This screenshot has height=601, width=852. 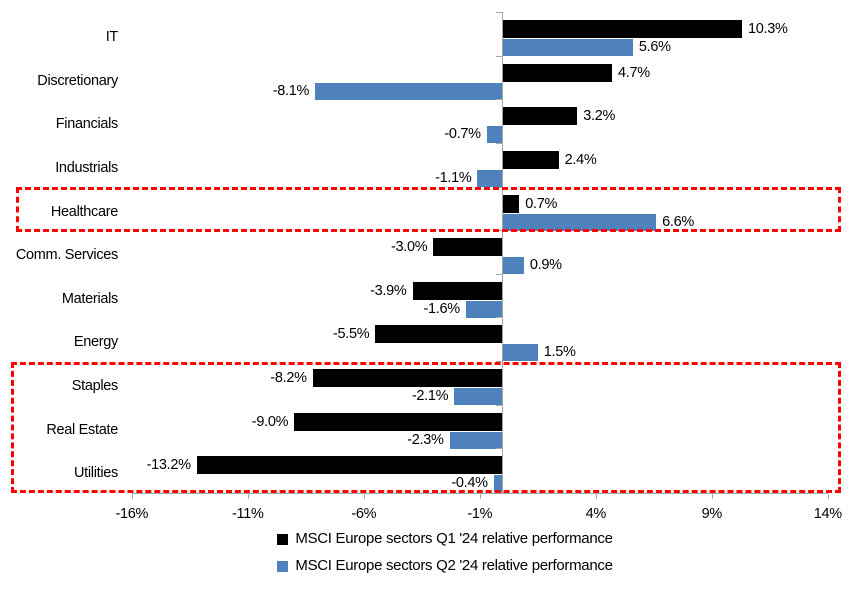 What do you see at coordinates (291, 90) in the screenshot?
I see `value-label-discretionary-s2: -8.1%` at bounding box center [291, 90].